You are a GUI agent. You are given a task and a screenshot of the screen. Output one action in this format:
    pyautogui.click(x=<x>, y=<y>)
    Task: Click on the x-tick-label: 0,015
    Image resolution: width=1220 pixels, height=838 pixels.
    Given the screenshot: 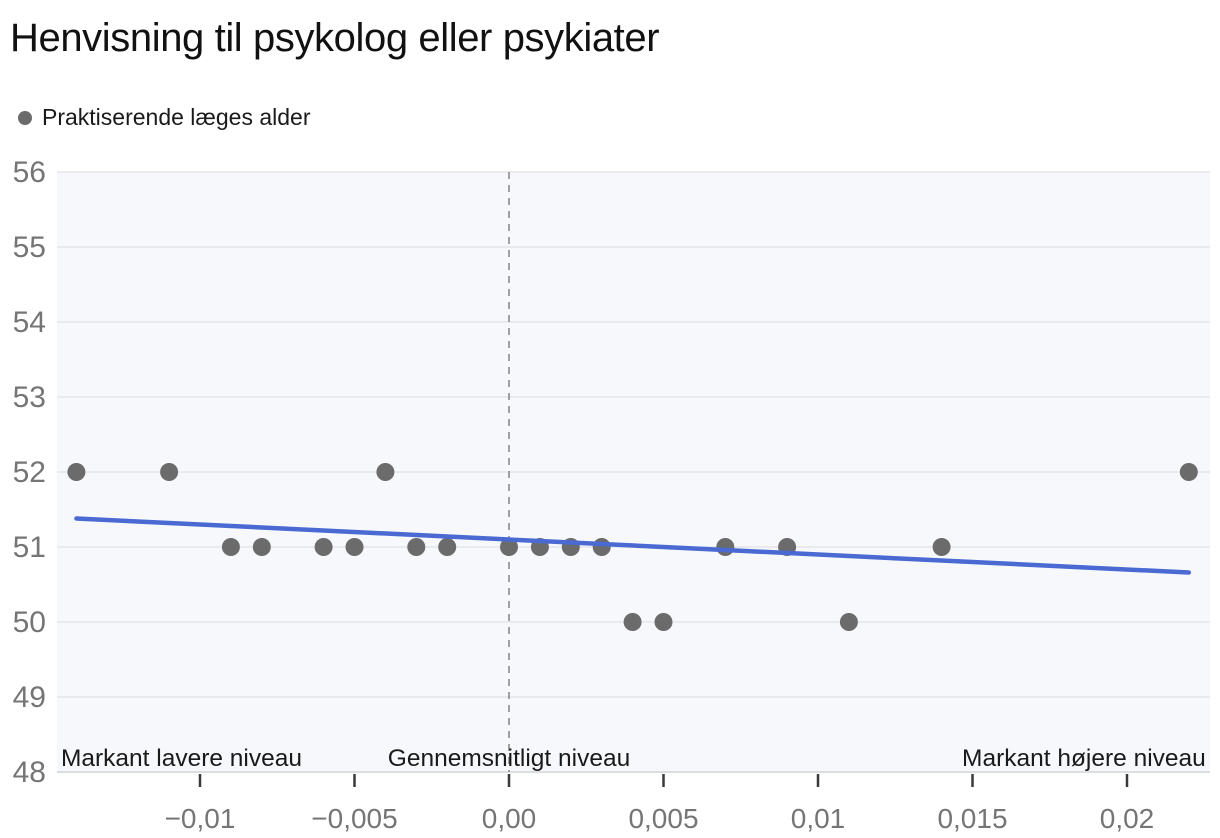 What is the action you would take?
    pyautogui.click(x=972, y=818)
    